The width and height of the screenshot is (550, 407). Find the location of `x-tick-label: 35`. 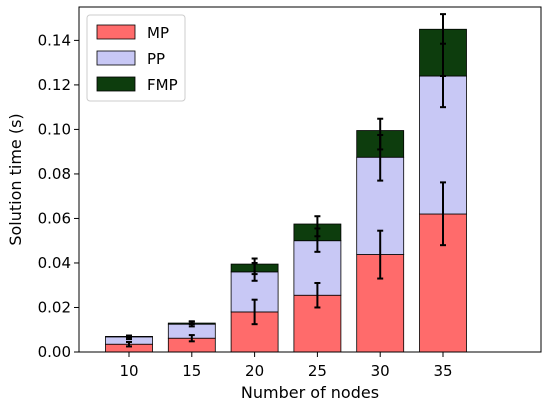

x-tick-label: 35 is located at coordinates (442, 371).